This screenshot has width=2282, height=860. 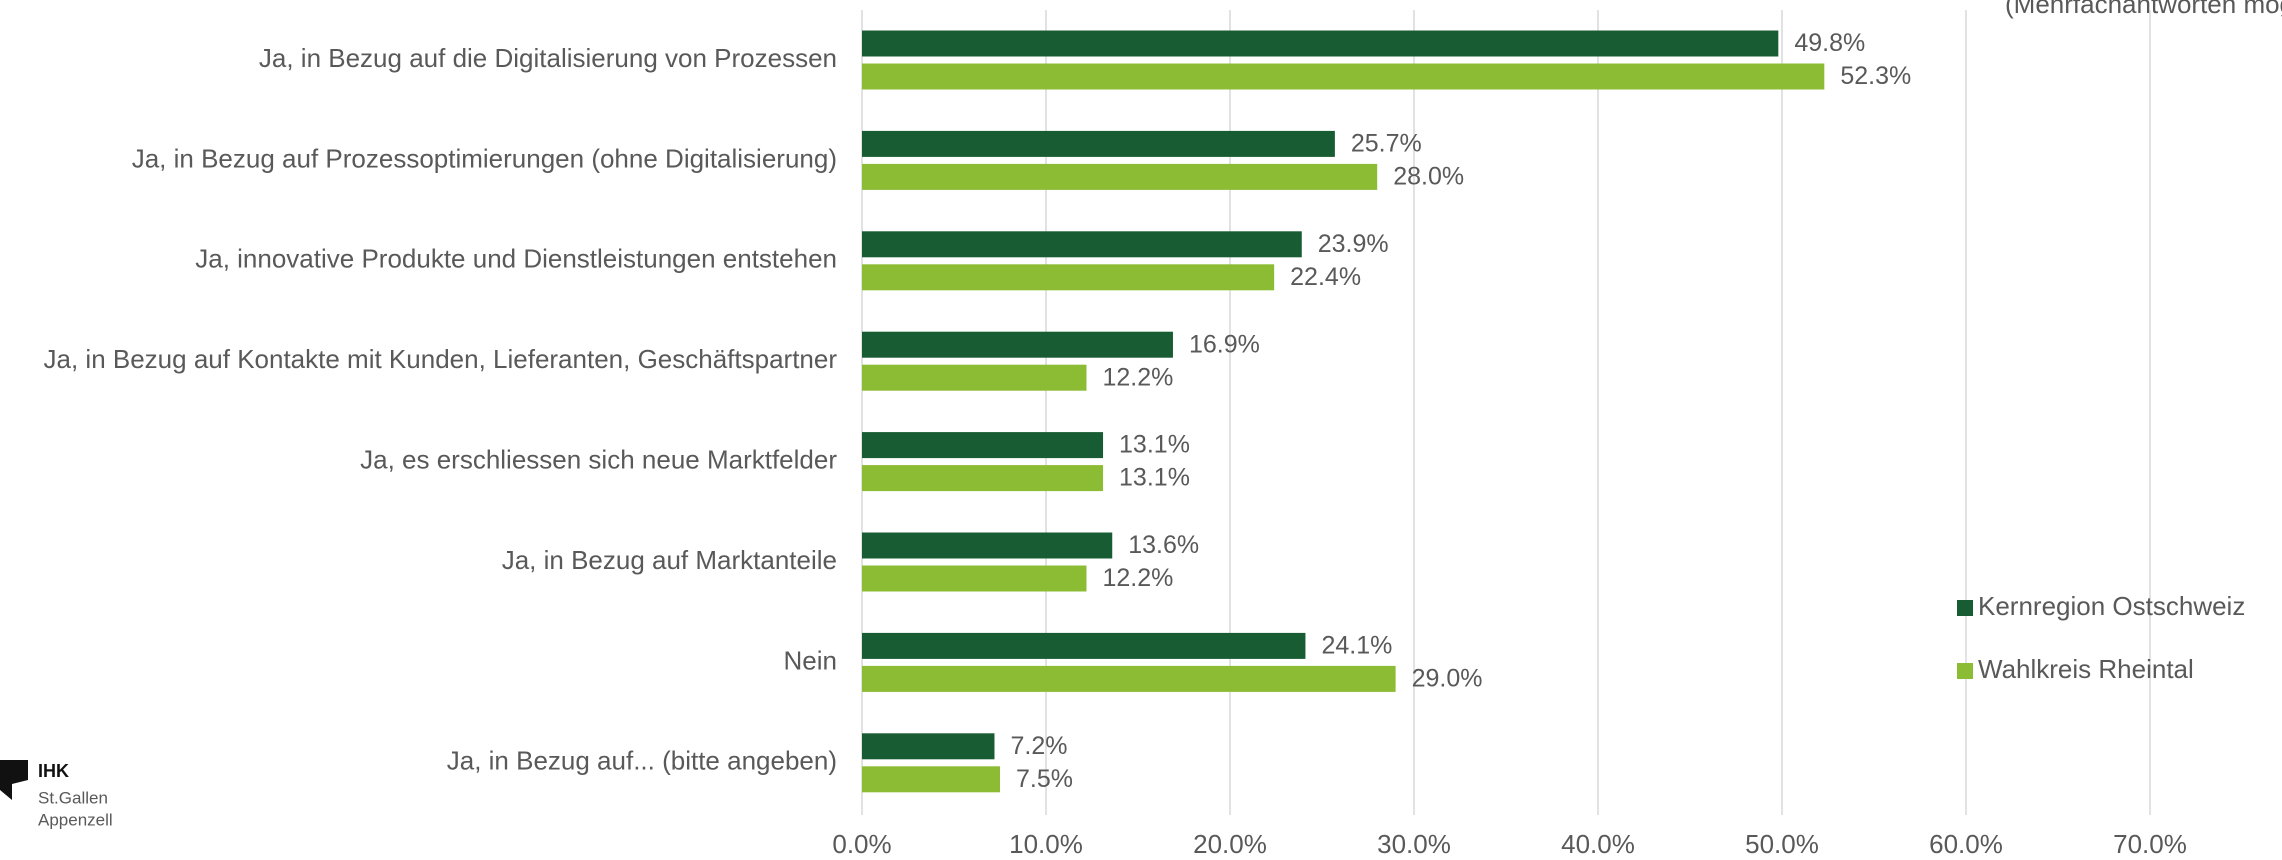 I want to click on value-label: 28.0%, so click(x=1428, y=177).